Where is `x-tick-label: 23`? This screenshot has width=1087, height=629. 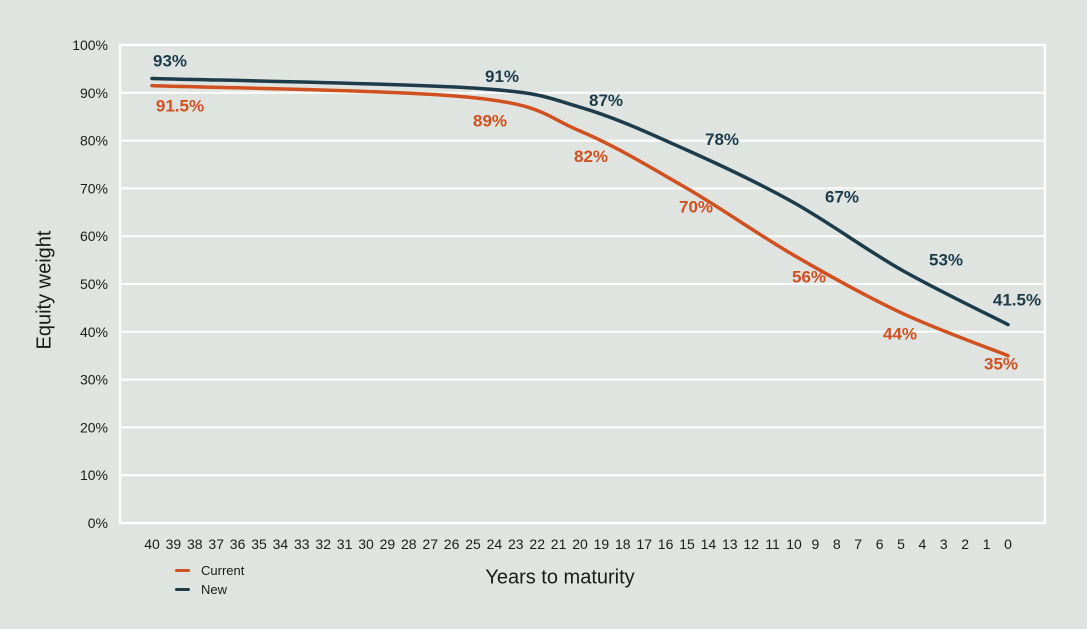 x-tick-label: 23 is located at coordinates (516, 544).